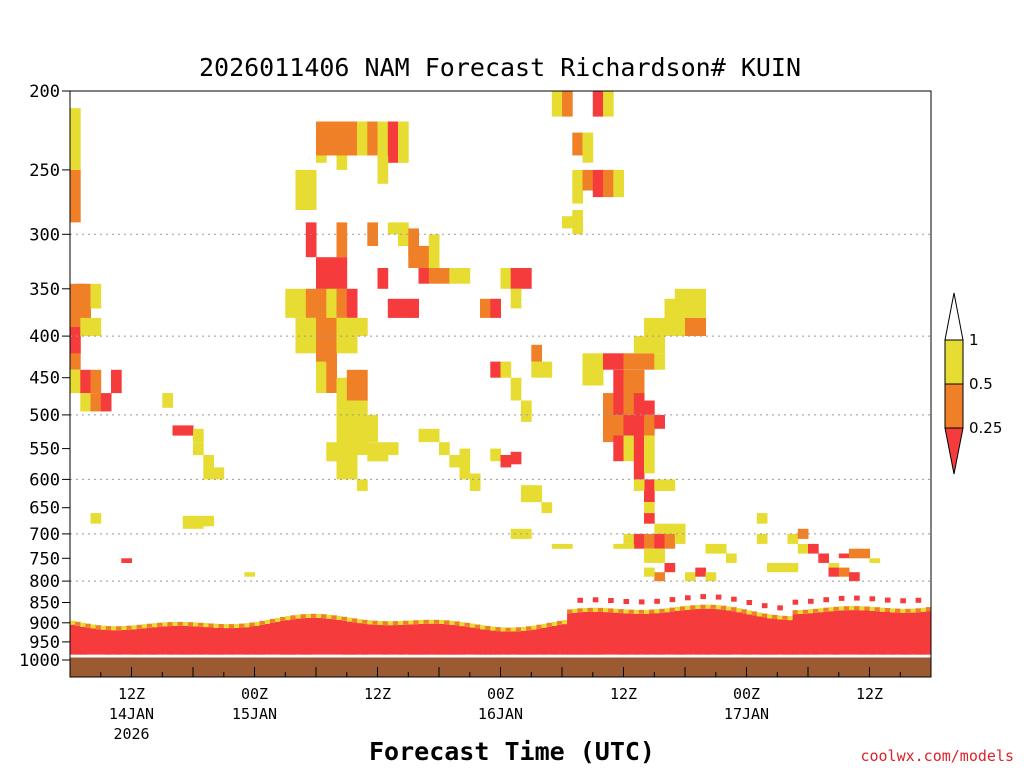  Describe the element at coordinates (869, 694) in the screenshot. I see `x-tick-label: 12Z` at that location.